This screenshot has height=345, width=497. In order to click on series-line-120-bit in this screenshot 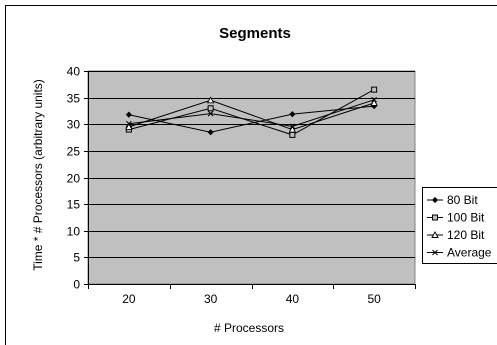, I will do `click(251, 115)`.